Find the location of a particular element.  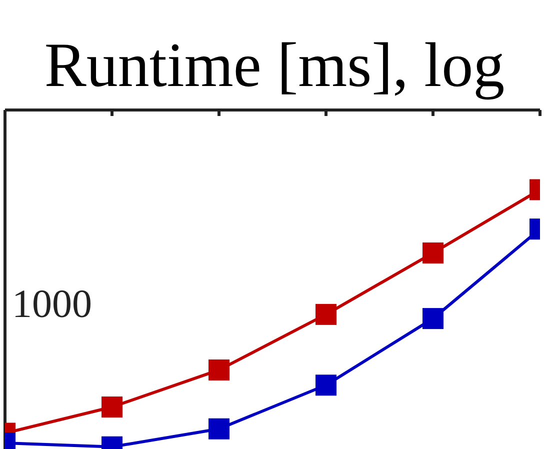

annotation: 1000 is located at coordinates (52, 303).